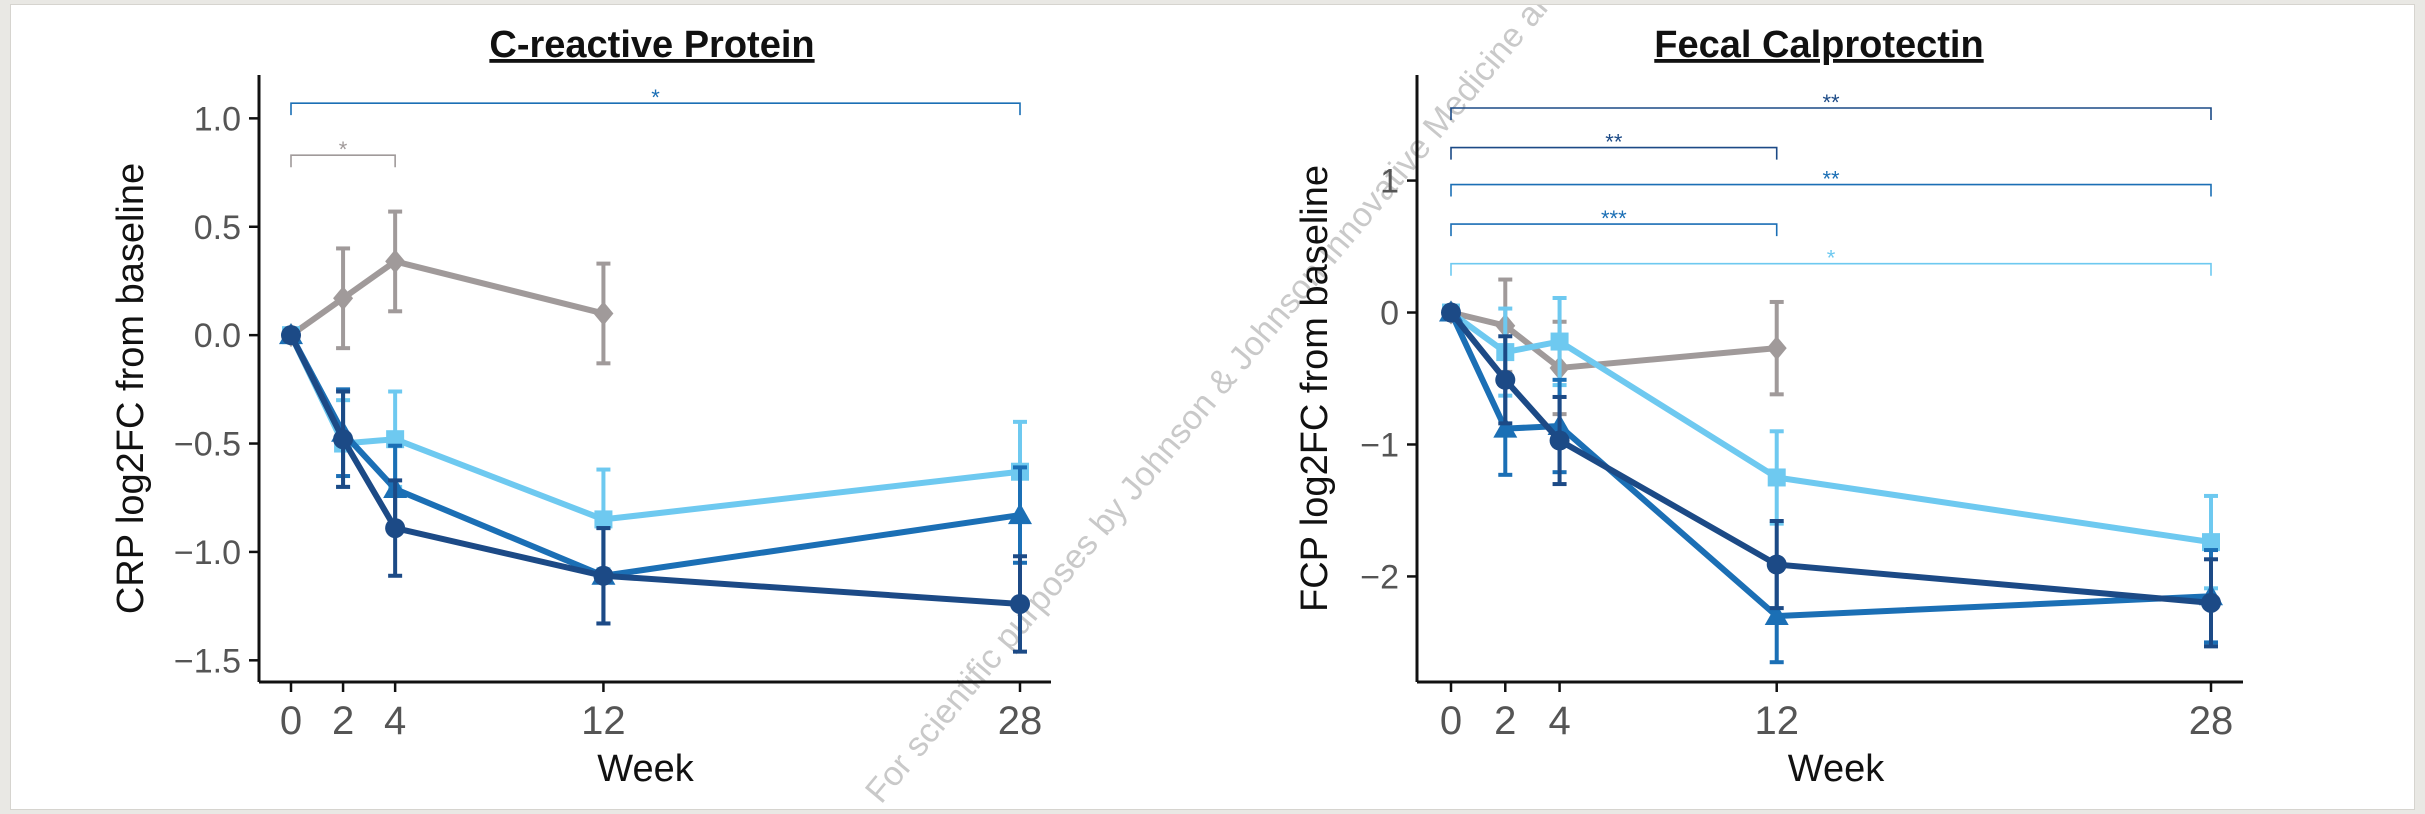  Describe the element at coordinates (1379, 577) in the screenshot. I see `y-tick-label: −2` at that location.